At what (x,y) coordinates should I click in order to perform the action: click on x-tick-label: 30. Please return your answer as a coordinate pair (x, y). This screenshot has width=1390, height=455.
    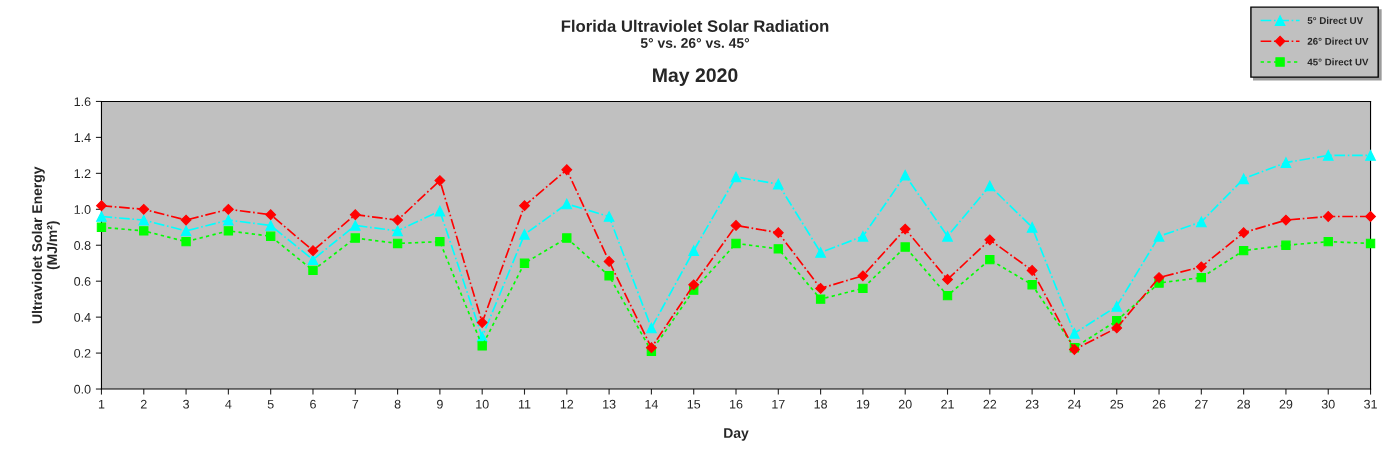
    Looking at the image, I should click on (1328, 404).